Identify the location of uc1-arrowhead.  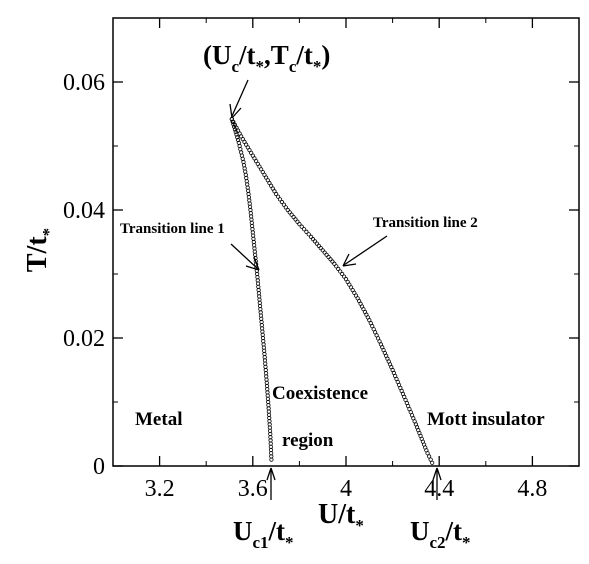
(271, 474).